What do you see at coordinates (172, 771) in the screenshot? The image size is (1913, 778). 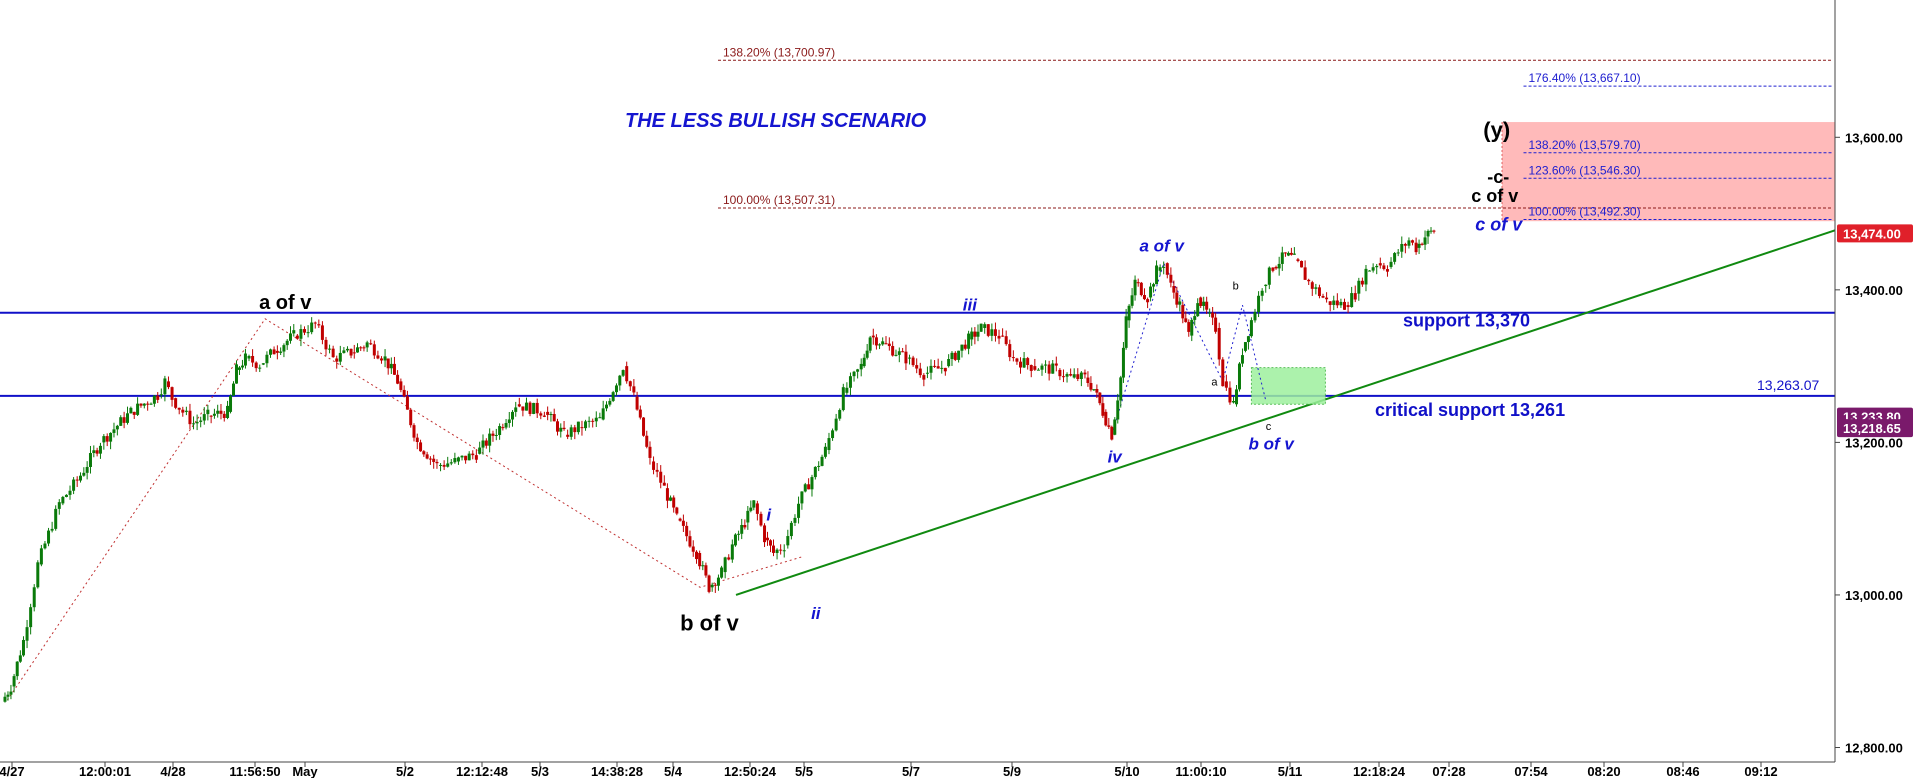 I see `x-tick-label: 4/28` at bounding box center [172, 771].